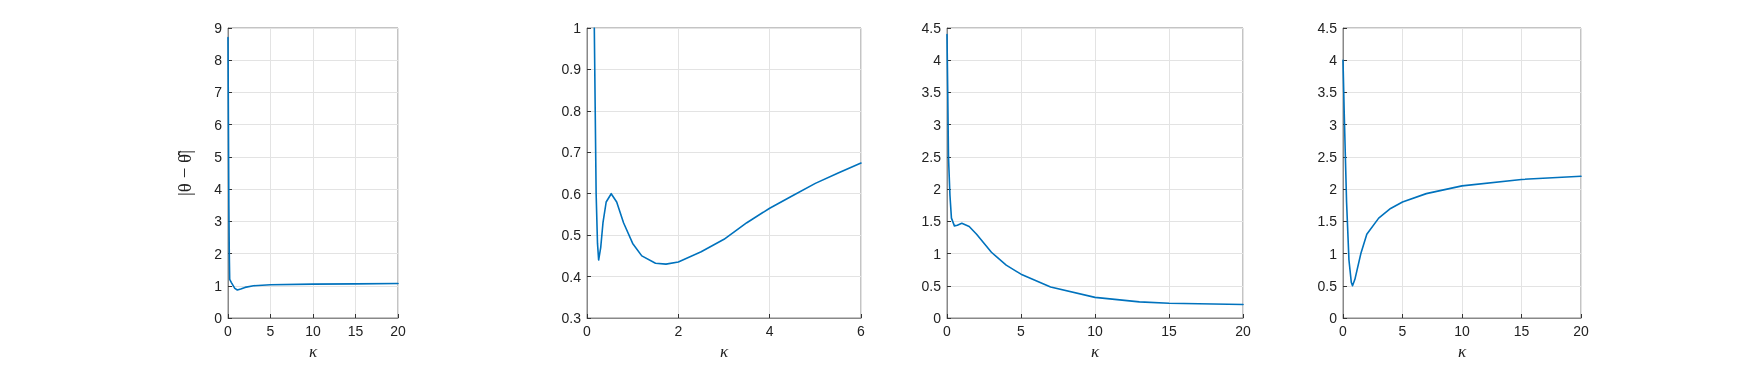 Image resolution: width=1747 pixels, height=368 pixels. Describe the element at coordinates (571, 69) in the screenshot. I see `y-tick-label: 0.9` at that location.